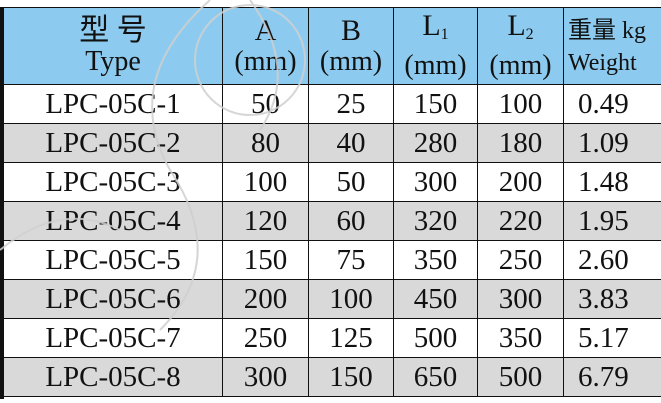  Describe the element at coordinates (265, 182) in the screenshot. I see `cell-a: 100` at that location.